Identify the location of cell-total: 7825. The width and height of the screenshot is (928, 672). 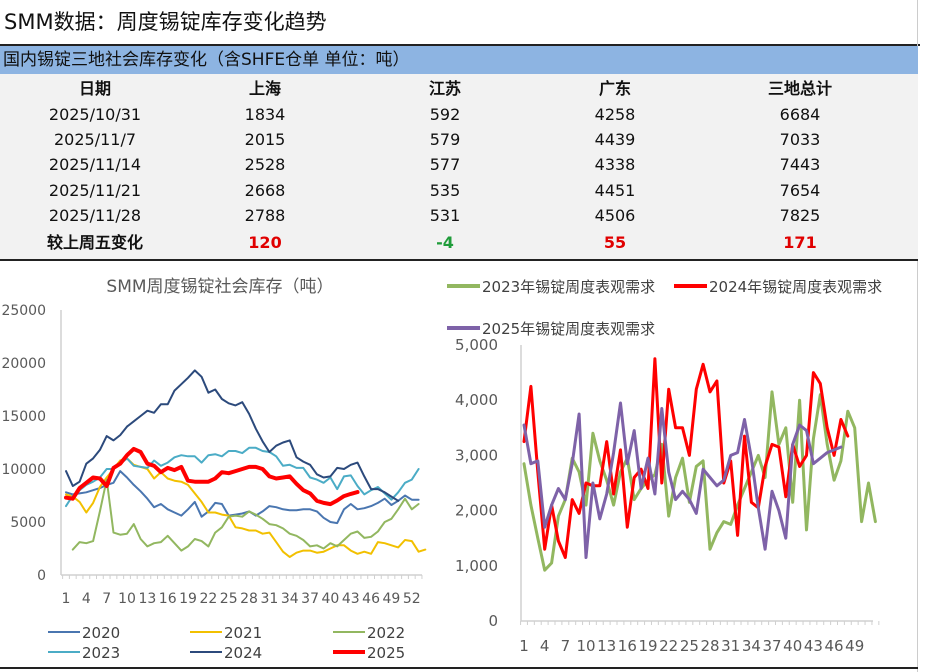
(800, 215).